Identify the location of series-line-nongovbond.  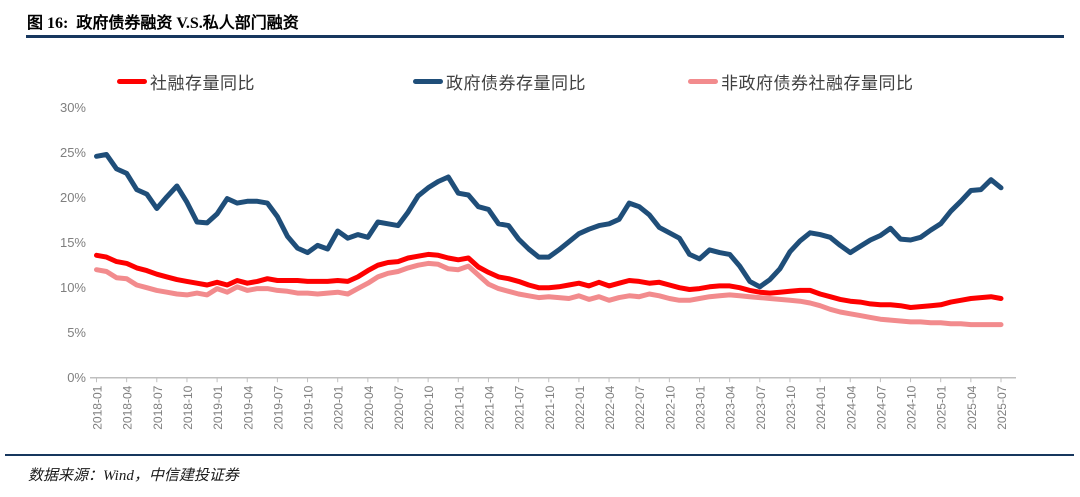
(549, 294).